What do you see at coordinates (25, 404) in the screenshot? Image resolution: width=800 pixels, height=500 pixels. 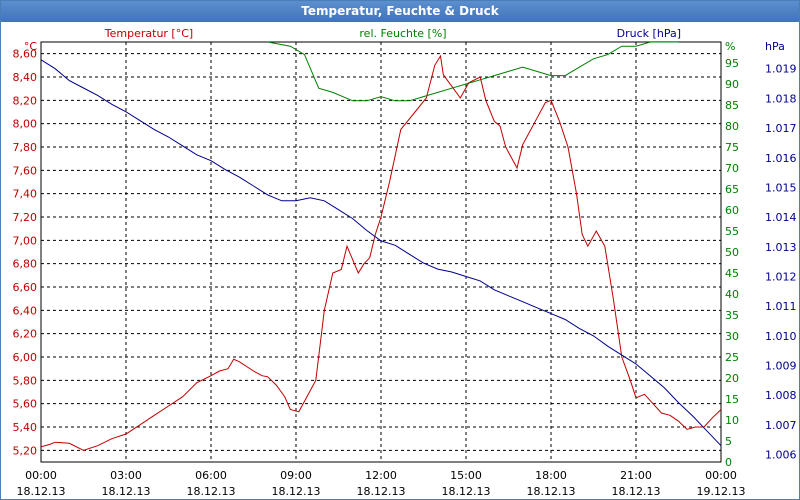 I see `temp-tick-label: 5,60` at bounding box center [25, 404].